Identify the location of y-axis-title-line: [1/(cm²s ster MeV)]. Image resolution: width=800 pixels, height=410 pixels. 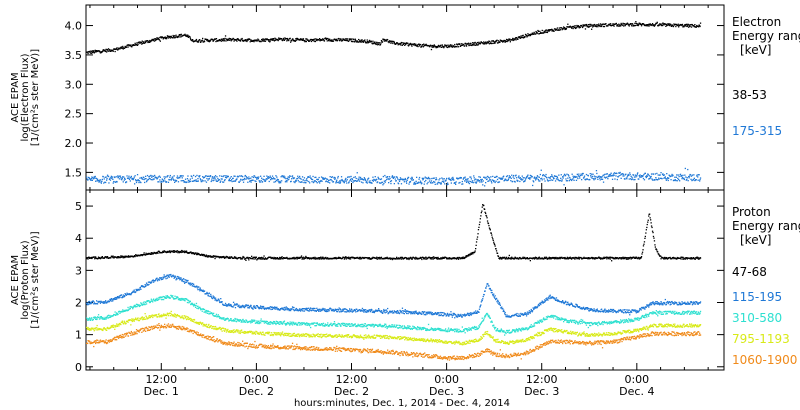
(35, 279).